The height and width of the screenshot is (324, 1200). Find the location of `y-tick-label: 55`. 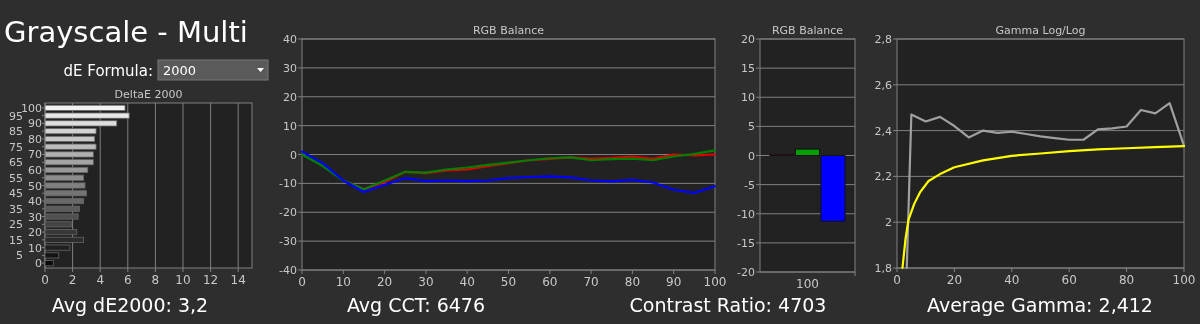

y-tick-label: 55 is located at coordinates (16, 178).